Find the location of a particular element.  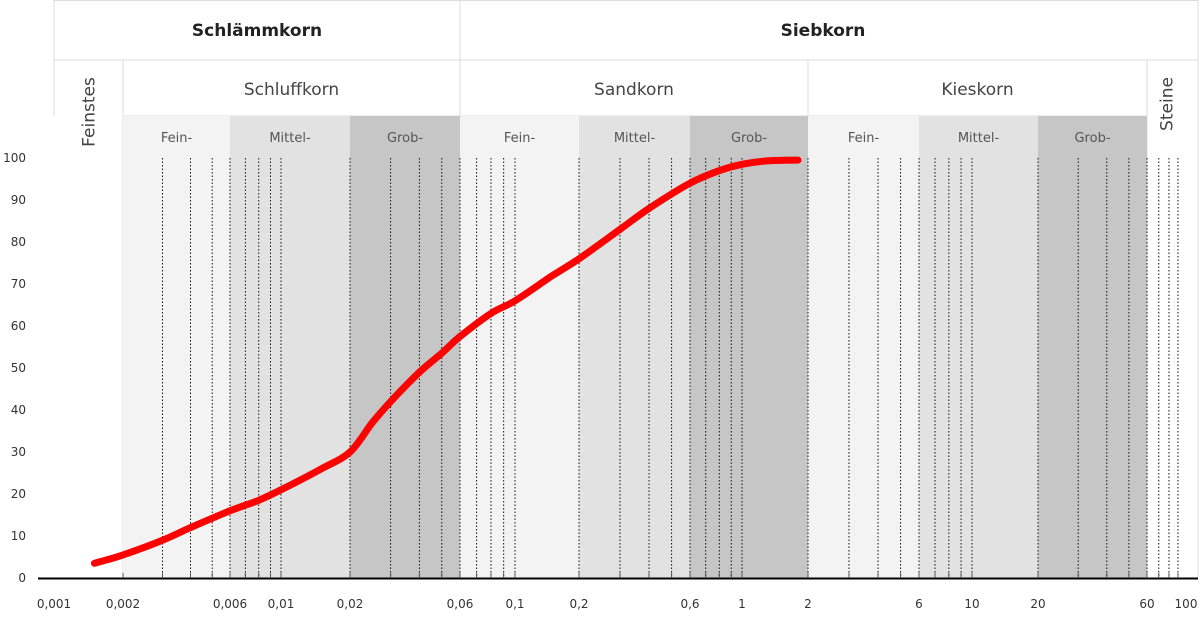

x-tick-label: 0,006 is located at coordinates (230, 604).